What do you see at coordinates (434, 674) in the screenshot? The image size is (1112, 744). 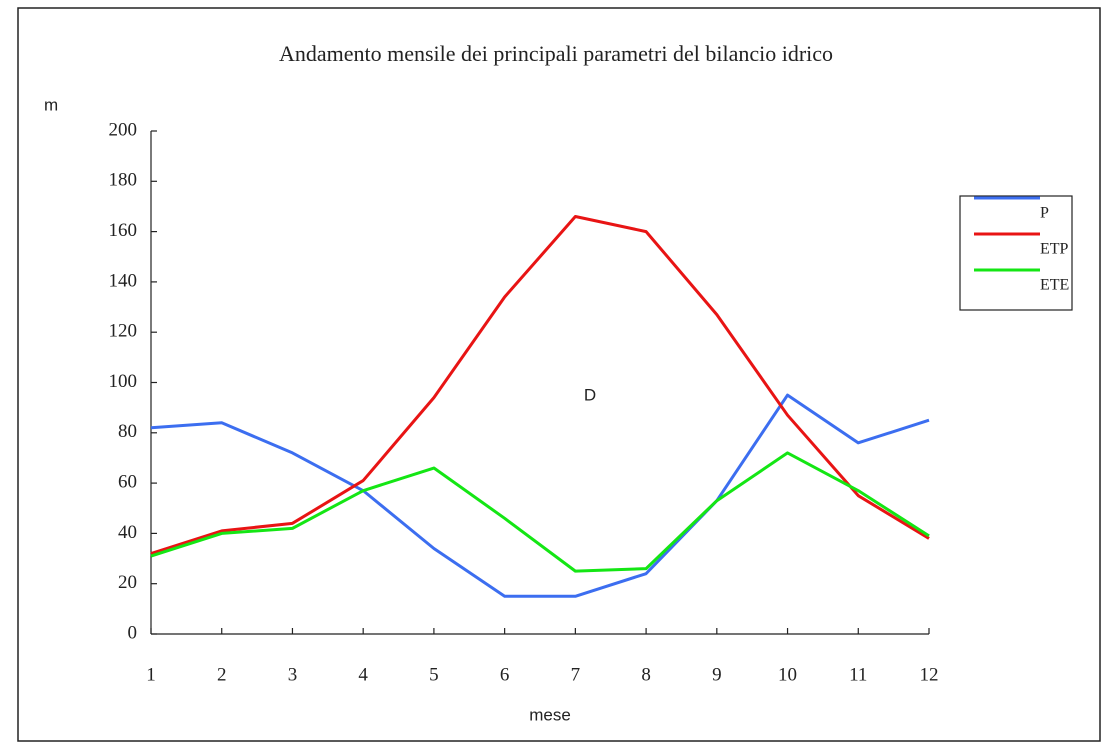 I see `x-tick-label: 5` at bounding box center [434, 674].